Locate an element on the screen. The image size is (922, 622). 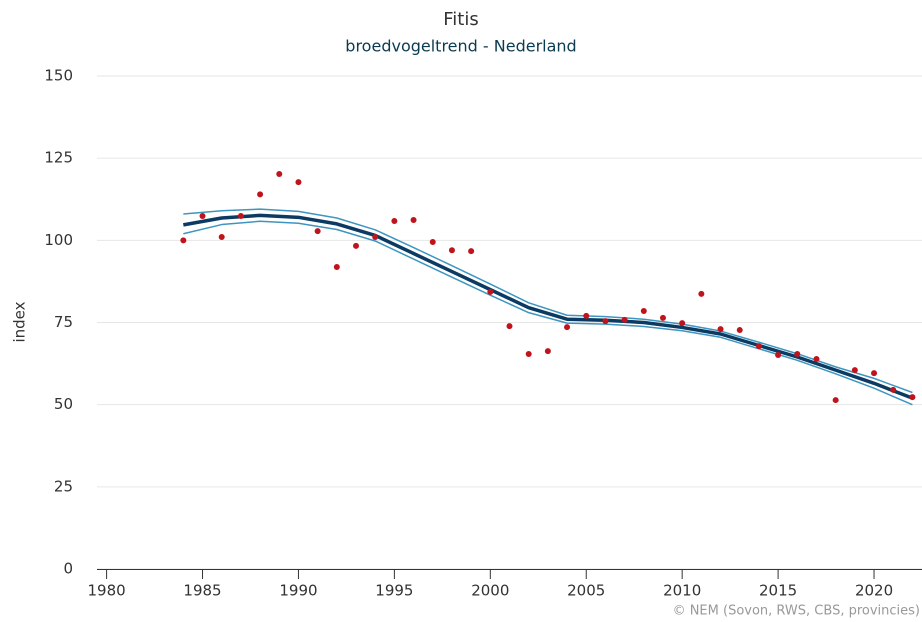
x-tick-label: 2015 is located at coordinates (778, 591).